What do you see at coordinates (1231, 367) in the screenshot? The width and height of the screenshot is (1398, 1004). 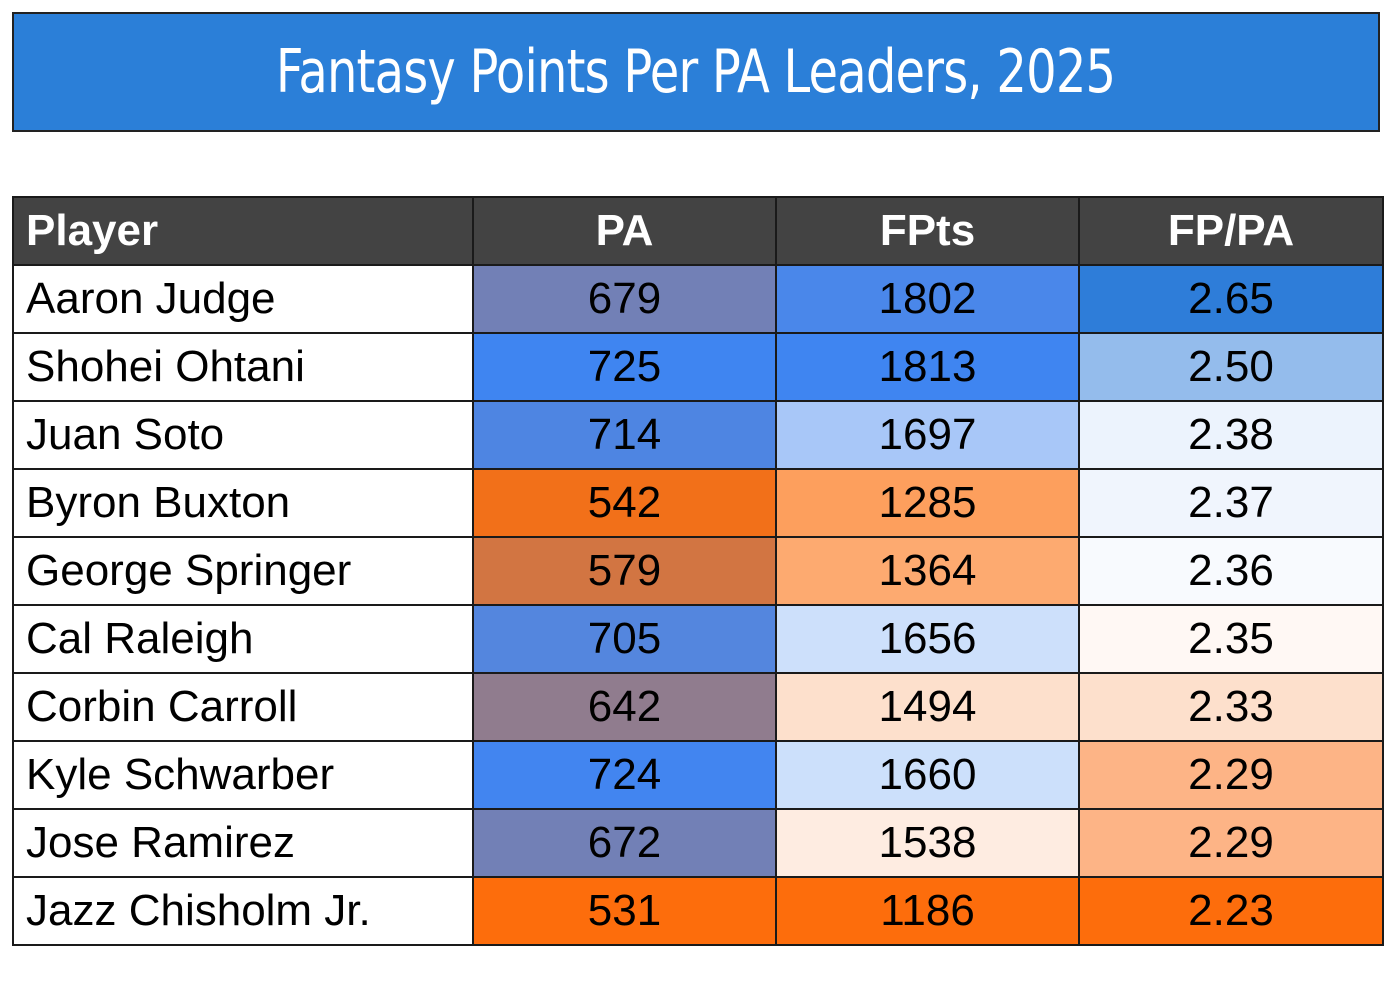 I see `fppa-cell: 2.50` at bounding box center [1231, 367].